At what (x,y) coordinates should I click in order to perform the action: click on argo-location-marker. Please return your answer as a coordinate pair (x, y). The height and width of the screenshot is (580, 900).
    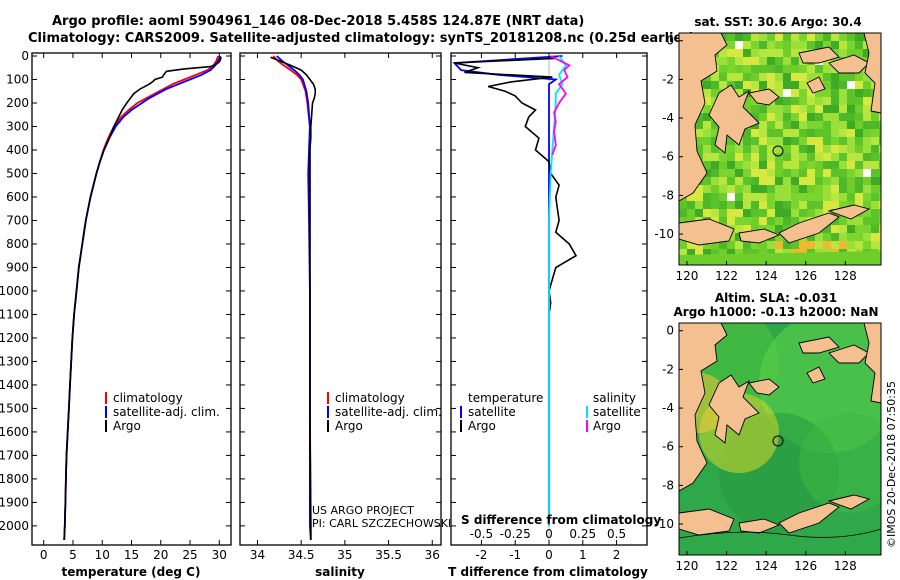
    Looking at the image, I should click on (778, 441).